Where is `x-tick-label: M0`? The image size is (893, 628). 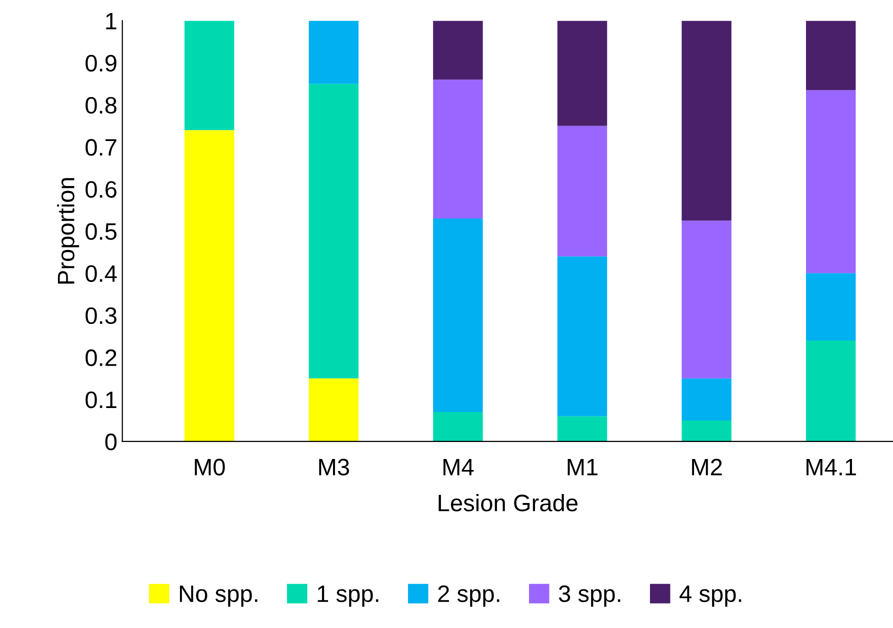 x-tick-label: M0 is located at coordinates (209, 467).